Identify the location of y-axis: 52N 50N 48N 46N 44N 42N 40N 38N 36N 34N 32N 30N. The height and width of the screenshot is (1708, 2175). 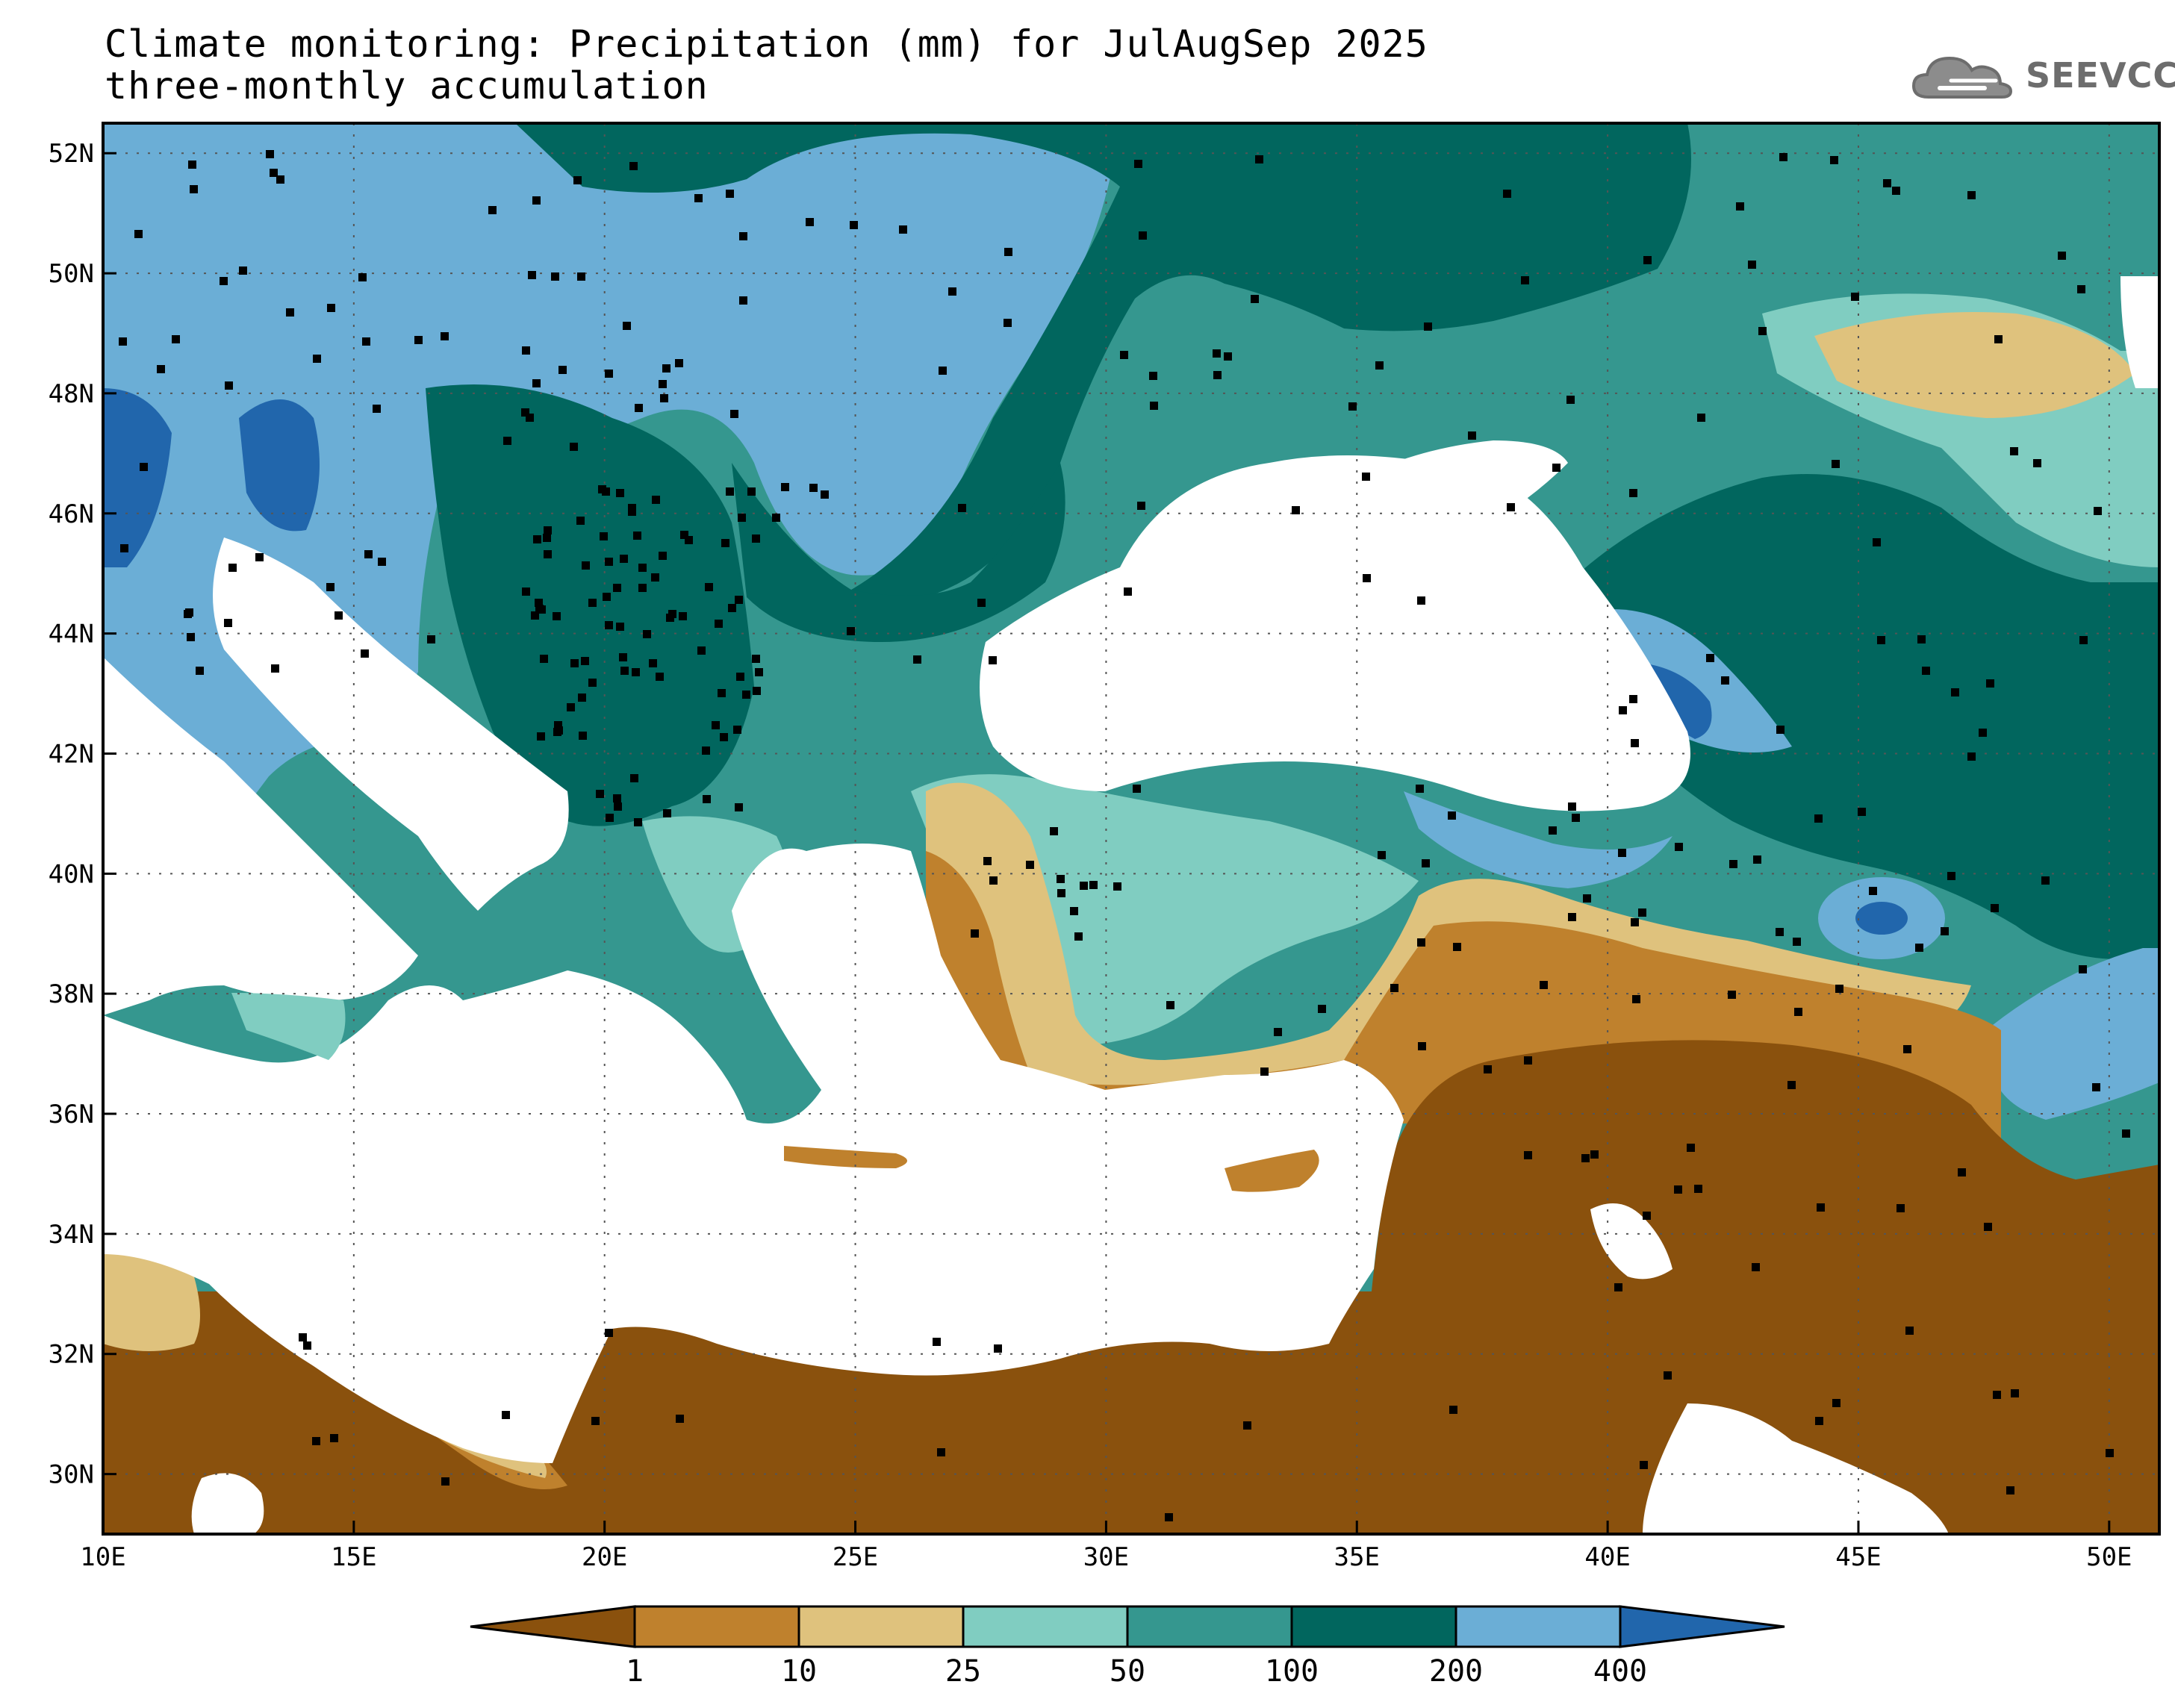
(82, 814).